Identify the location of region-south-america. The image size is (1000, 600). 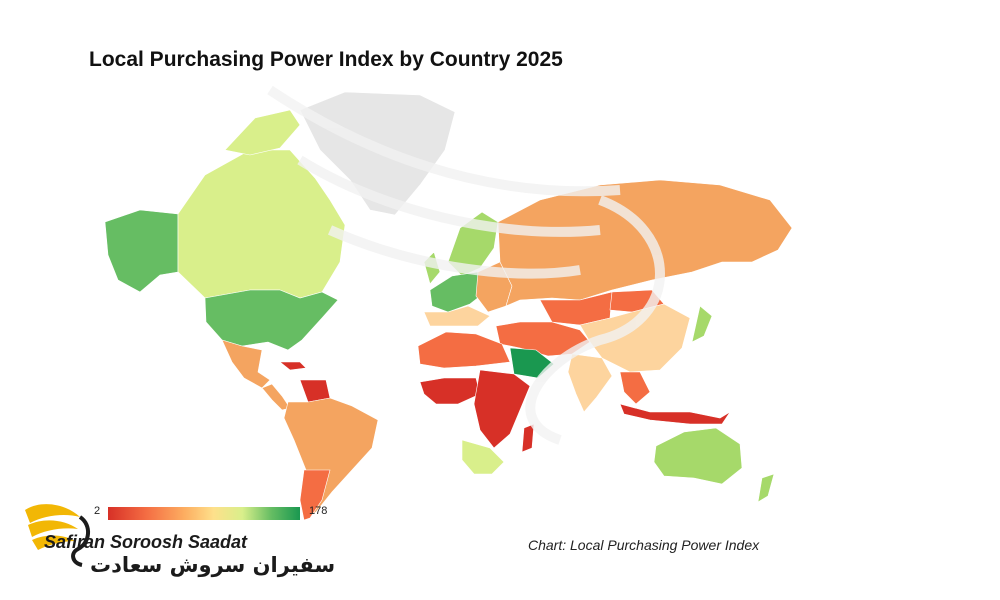
(331, 459).